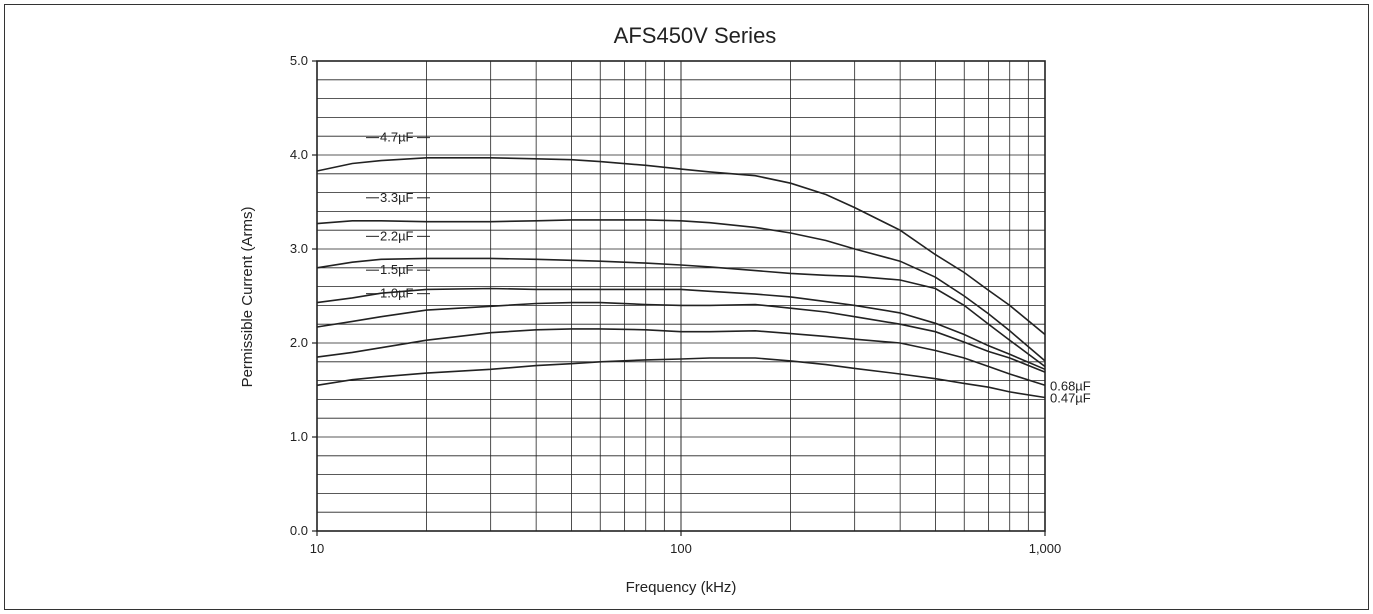 The height and width of the screenshot is (614, 1373). What do you see at coordinates (299, 436) in the screenshot?
I see `y-tick-label: 1.0` at bounding box center [299, 436].